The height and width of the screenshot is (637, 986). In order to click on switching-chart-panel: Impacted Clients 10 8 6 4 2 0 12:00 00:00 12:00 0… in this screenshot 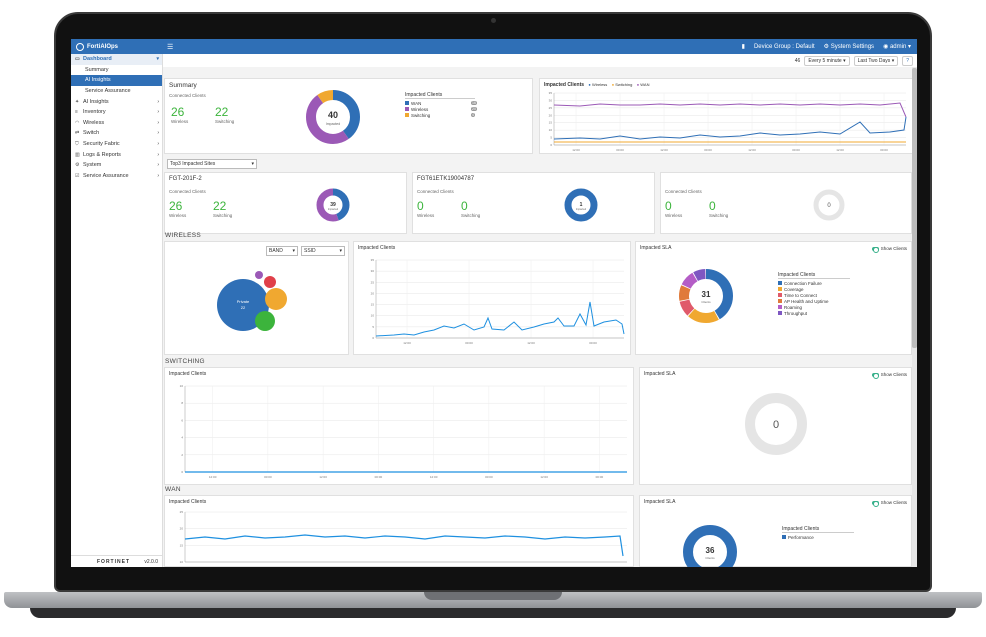, I will do `click(399, 426)`.